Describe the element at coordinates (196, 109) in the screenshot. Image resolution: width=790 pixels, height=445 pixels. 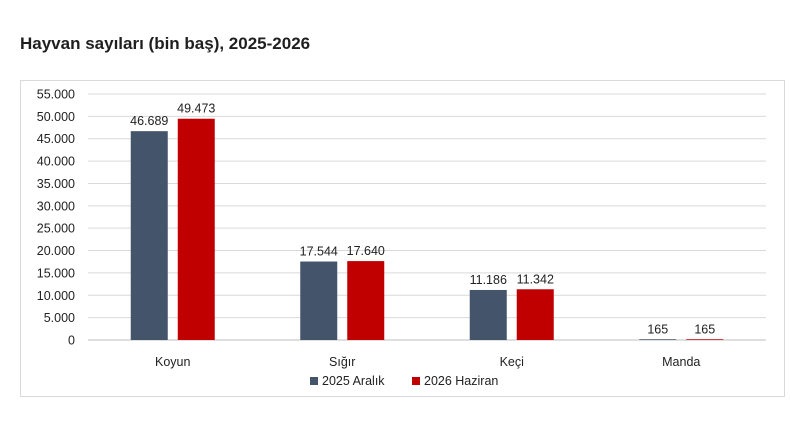
I see `data-label: 49.473` at that location.